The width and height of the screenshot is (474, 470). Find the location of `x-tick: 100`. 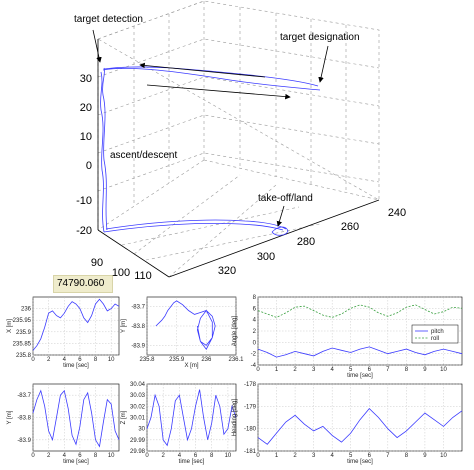

x-tick: 100 is located at coordinates (121, 273).